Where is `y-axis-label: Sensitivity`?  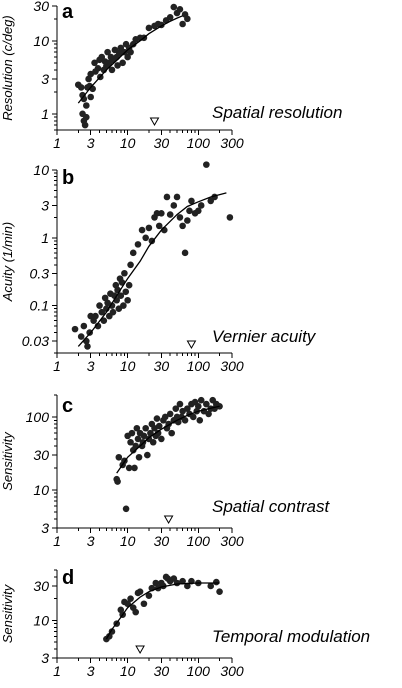 y-axis-label: Sensitivity is located at coordinates (7, 461).